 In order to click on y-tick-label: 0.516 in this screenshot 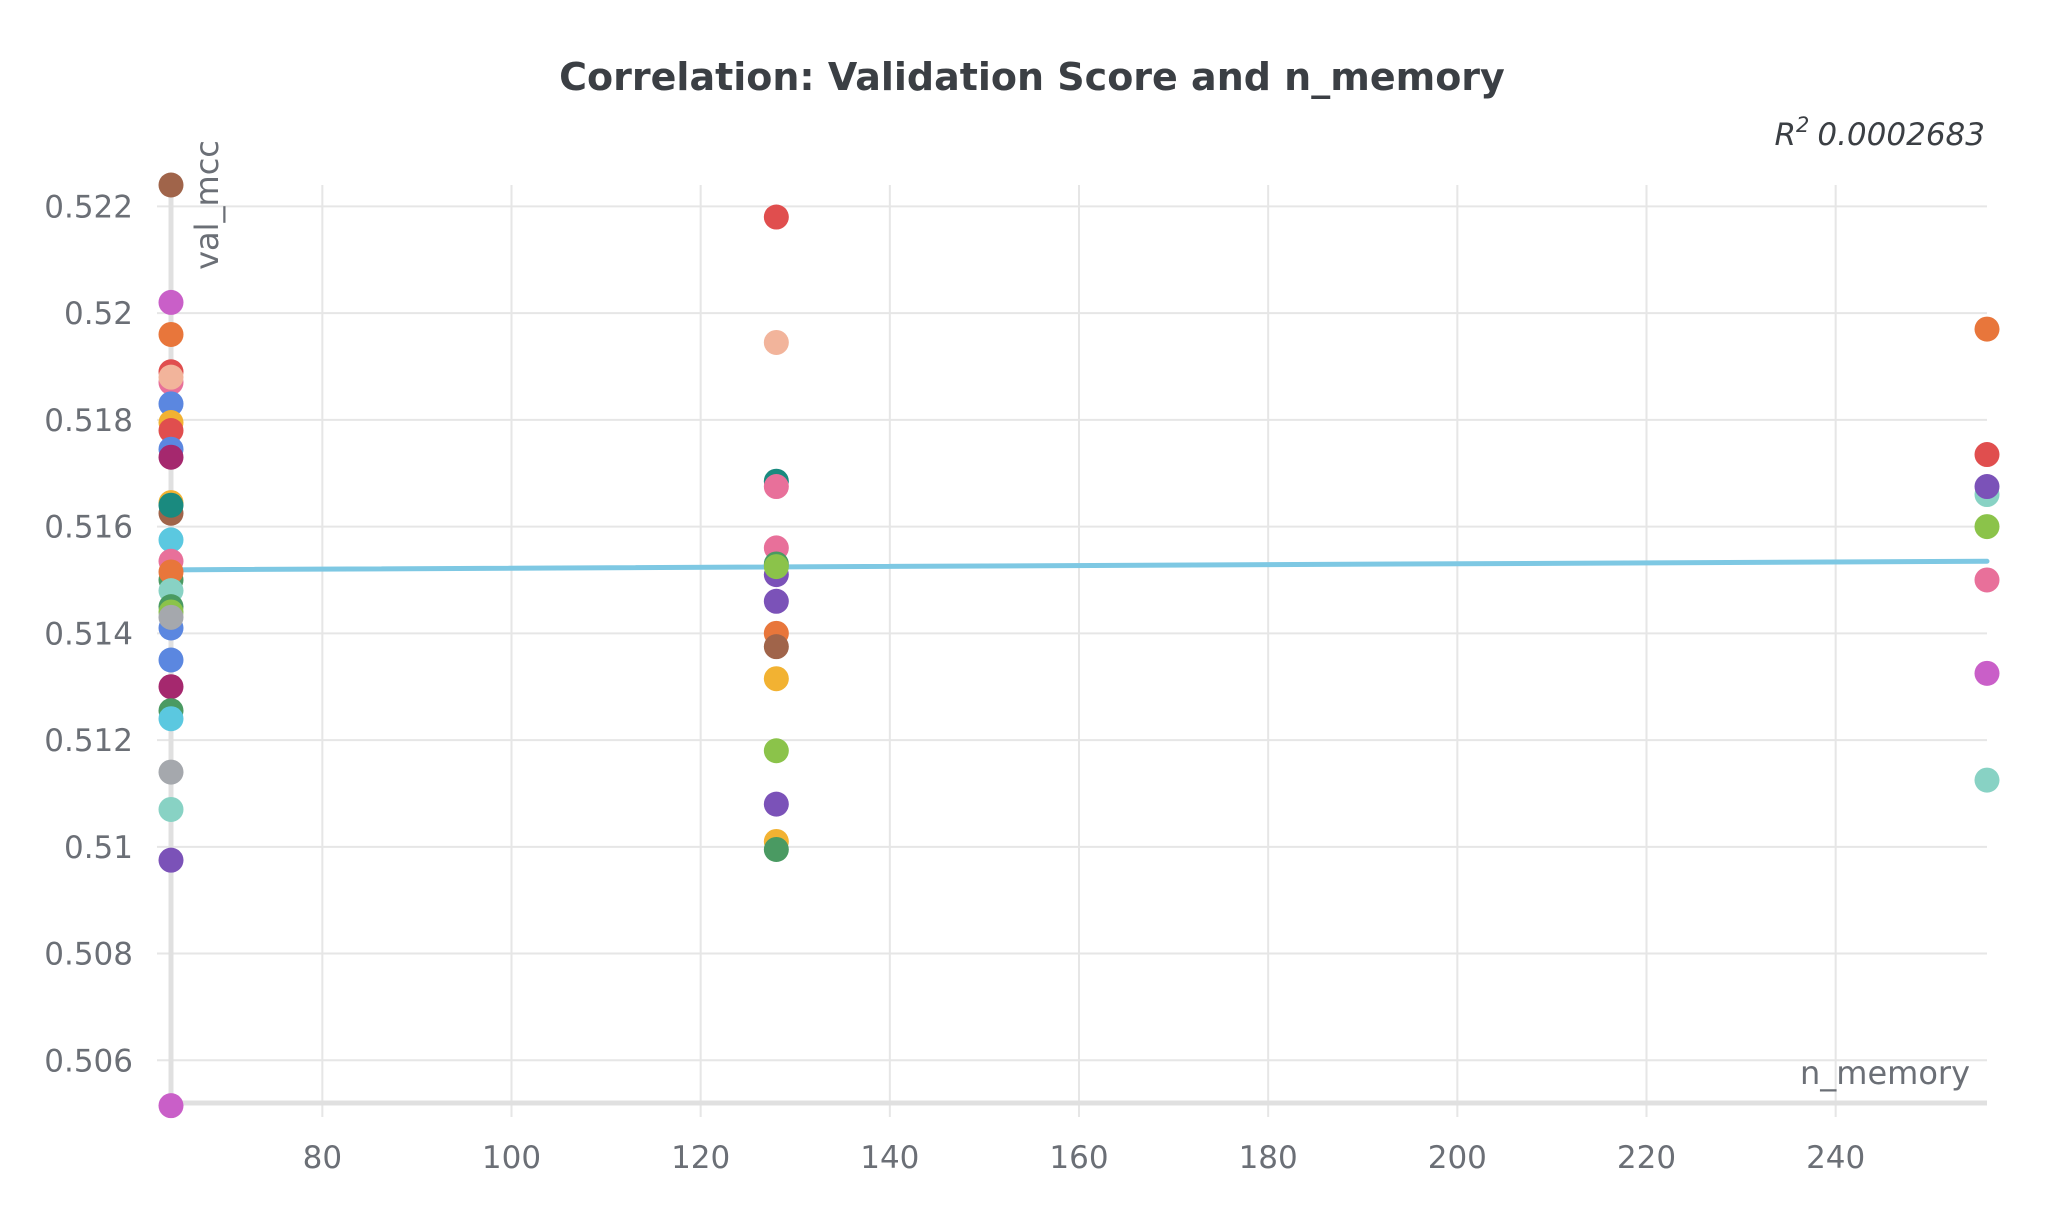, I will do `click(88, 528)`.